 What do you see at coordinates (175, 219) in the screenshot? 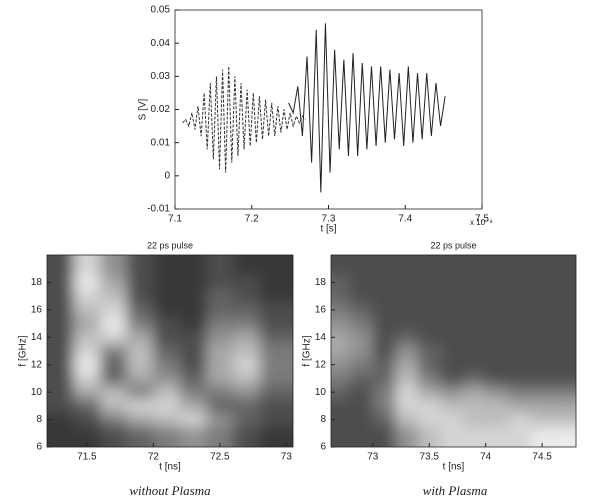
I see `x-tick-label: 7.1` at bounding box center [175, 219].